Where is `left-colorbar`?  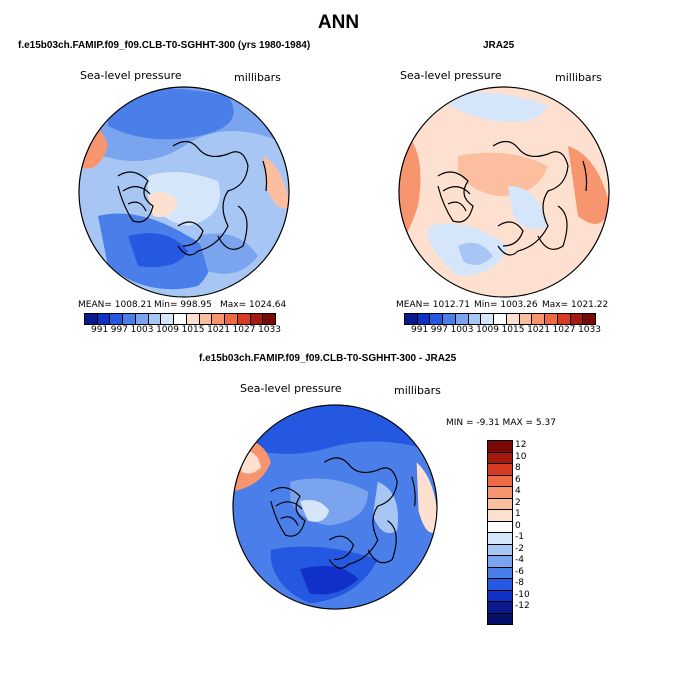 left-colorbar is located at coordinates (180, 319).